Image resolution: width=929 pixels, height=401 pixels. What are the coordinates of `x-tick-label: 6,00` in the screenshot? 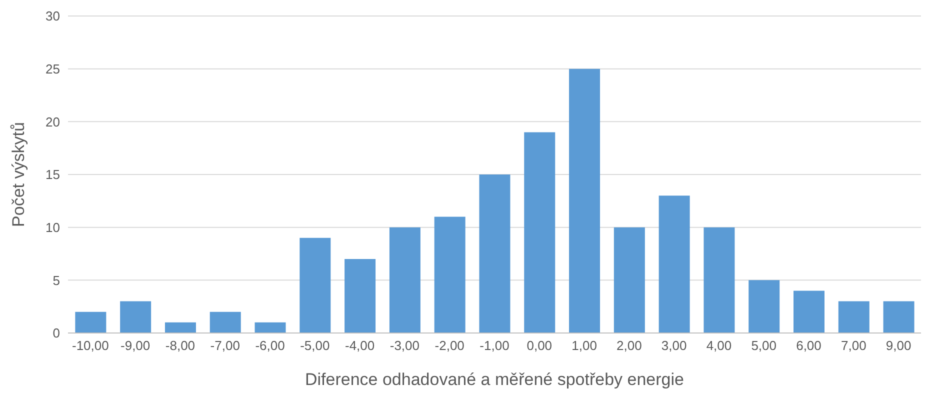 It's located at (809, 346).